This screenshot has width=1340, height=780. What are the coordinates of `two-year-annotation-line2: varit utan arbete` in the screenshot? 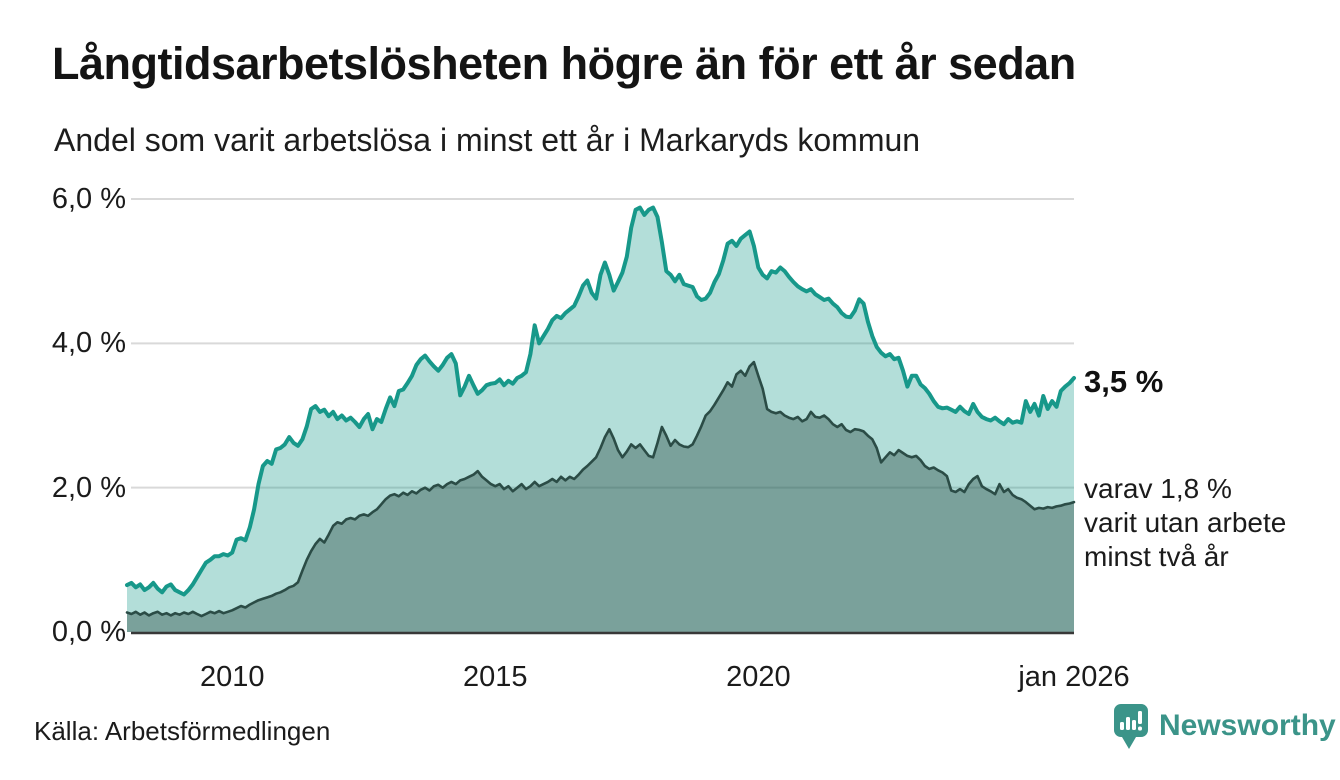 It's located at (1185, 522).